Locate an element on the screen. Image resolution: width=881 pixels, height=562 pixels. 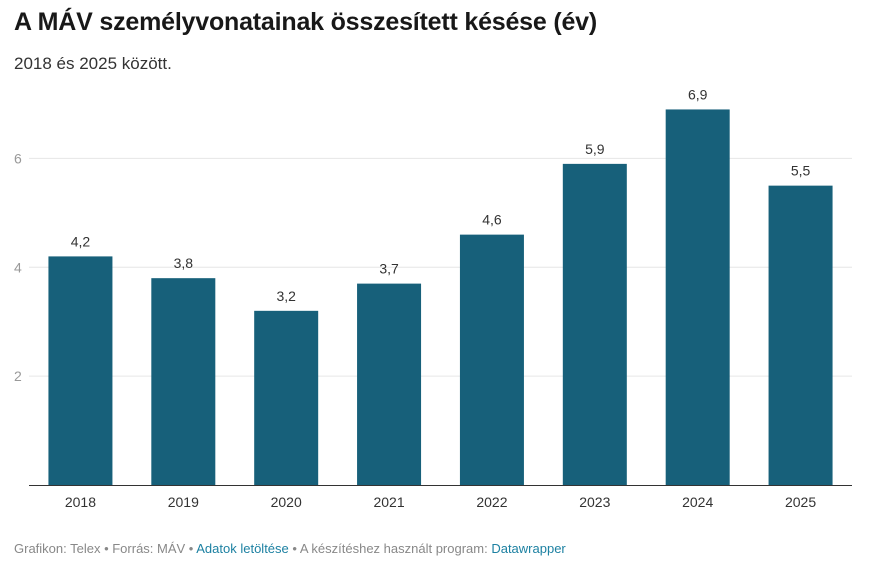
bar-2020 is located at coordinates (286, 397).